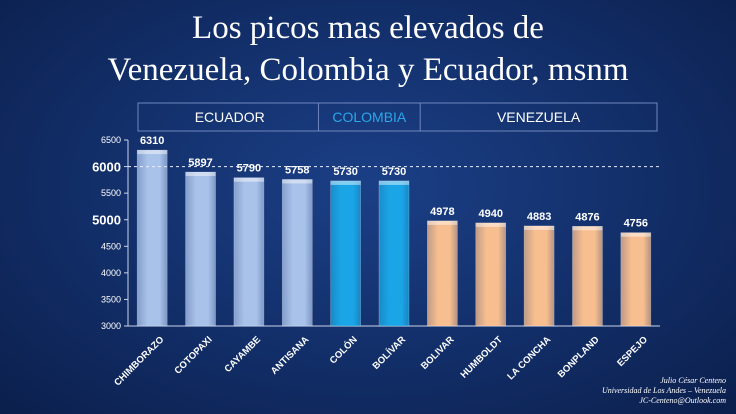 The image size is (736, 414). Describe the element at coordinates (539, 217) in the screenshot. I see `bar-value-label: 4883` at that location.